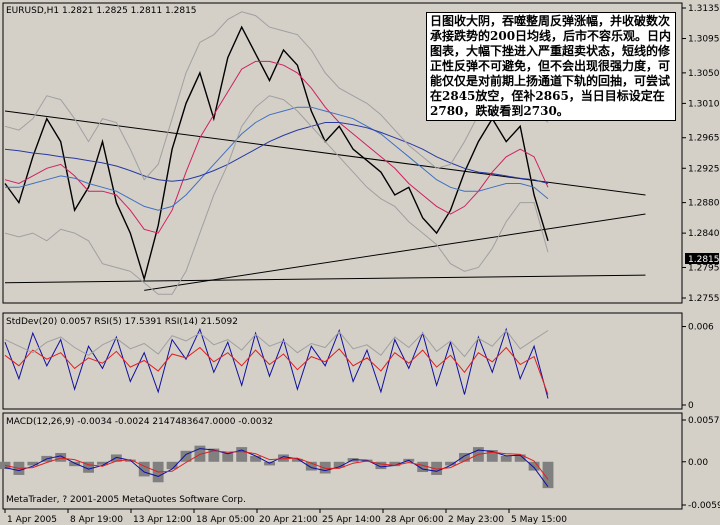 The image size is (720, 525). I want to click on y-tick-label: 1.2965, so click(704, 139).